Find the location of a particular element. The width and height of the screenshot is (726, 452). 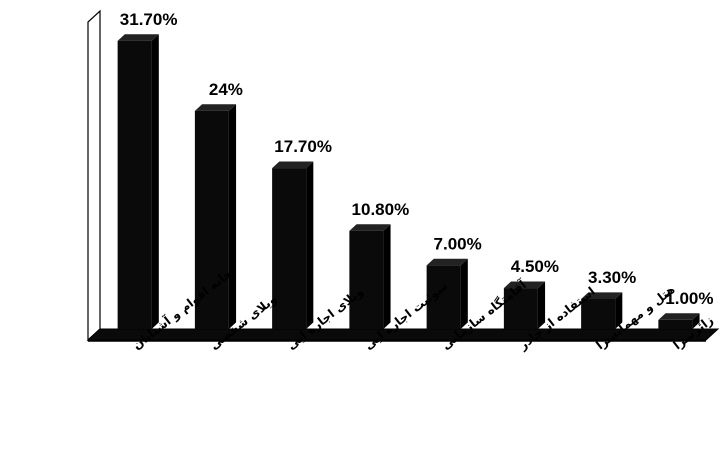

data-label: 17.70% is located at coordinates (303, 146).